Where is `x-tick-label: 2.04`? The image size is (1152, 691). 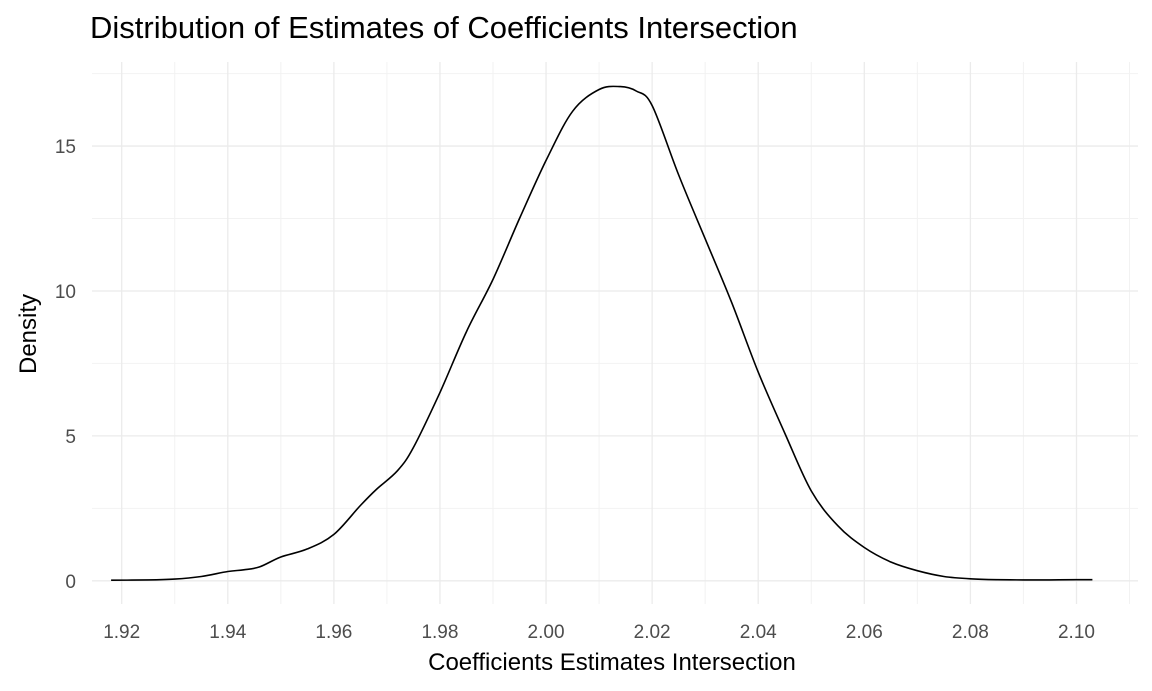
x-tick-label: 2.04 is located at coordinates (758, 632).